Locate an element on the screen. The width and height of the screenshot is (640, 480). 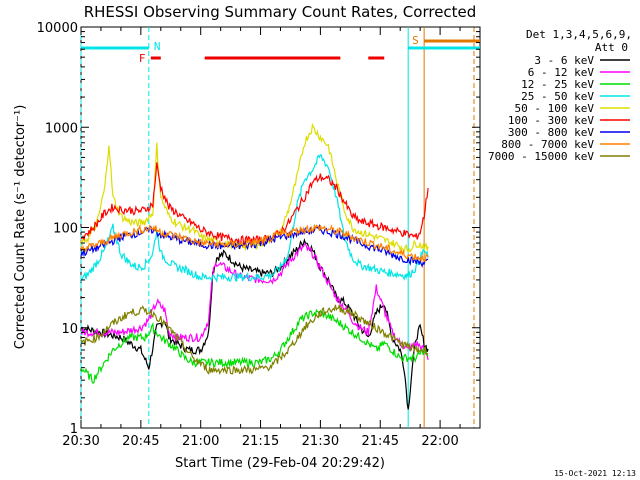
legend-entry-label: 25 - 50 keV is located at coordinates (557, 96).